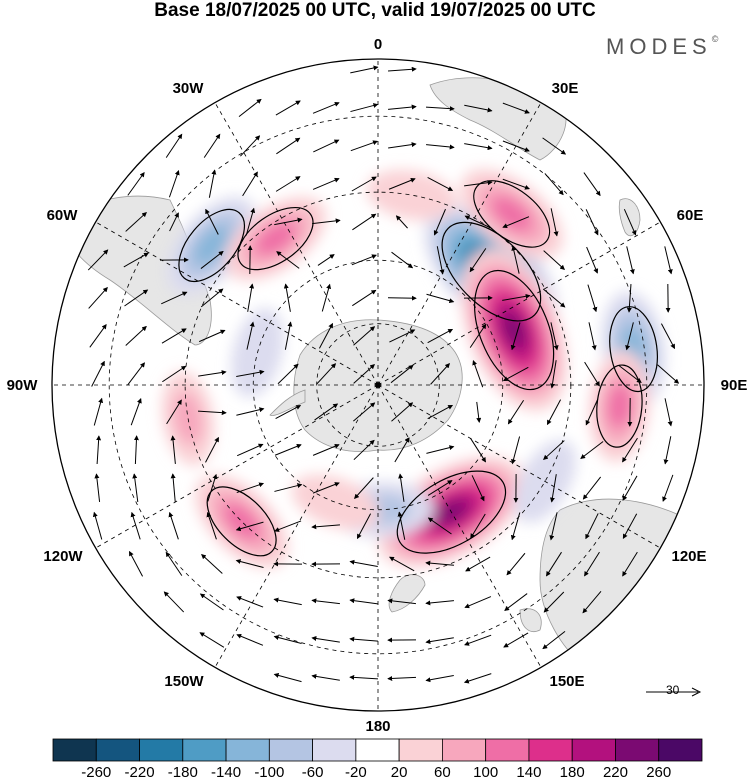 This screenshot has height=783, width=750. What do you see at coordinates (356, 772) in the screenshot?
I see `colorbar-tick-label: -20` at bounding box center [356, 772].